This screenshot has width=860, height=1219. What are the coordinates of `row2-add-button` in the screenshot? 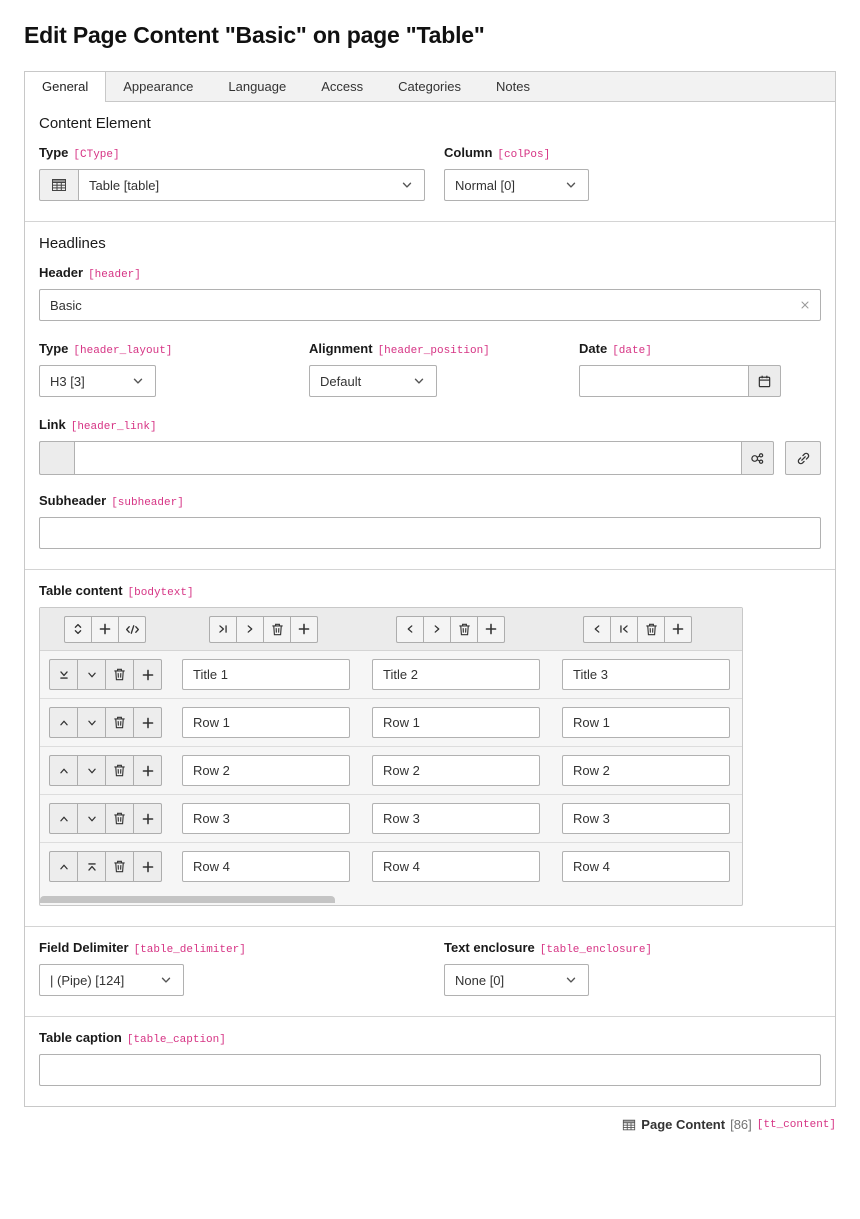 It's located at (147, 722).